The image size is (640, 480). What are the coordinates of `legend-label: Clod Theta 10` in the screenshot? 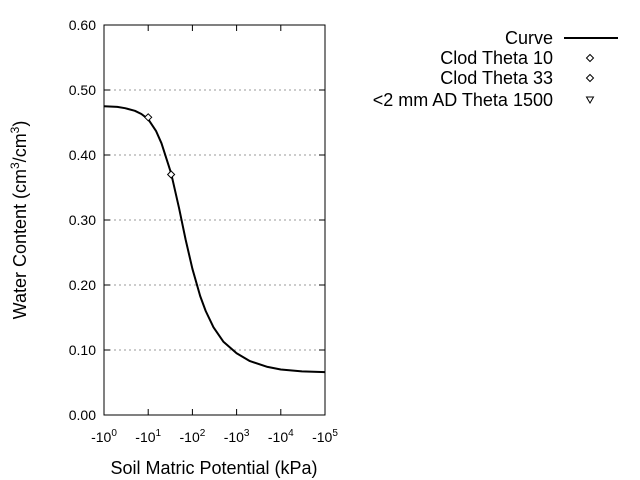 It's located at (496, 58).